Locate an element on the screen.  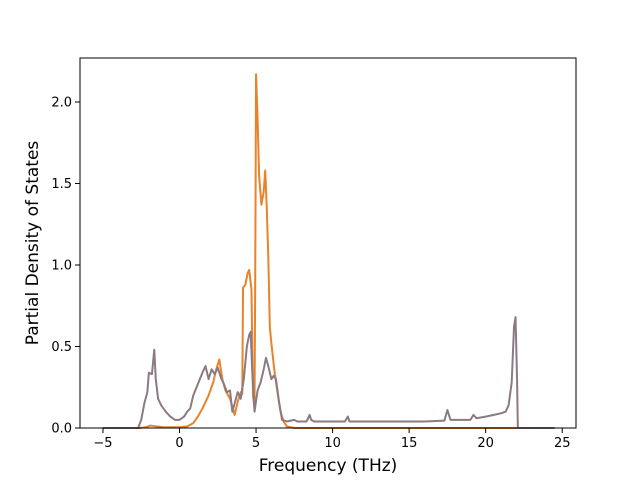
x-tick-label: 10 is located at coordinates (332, 443).